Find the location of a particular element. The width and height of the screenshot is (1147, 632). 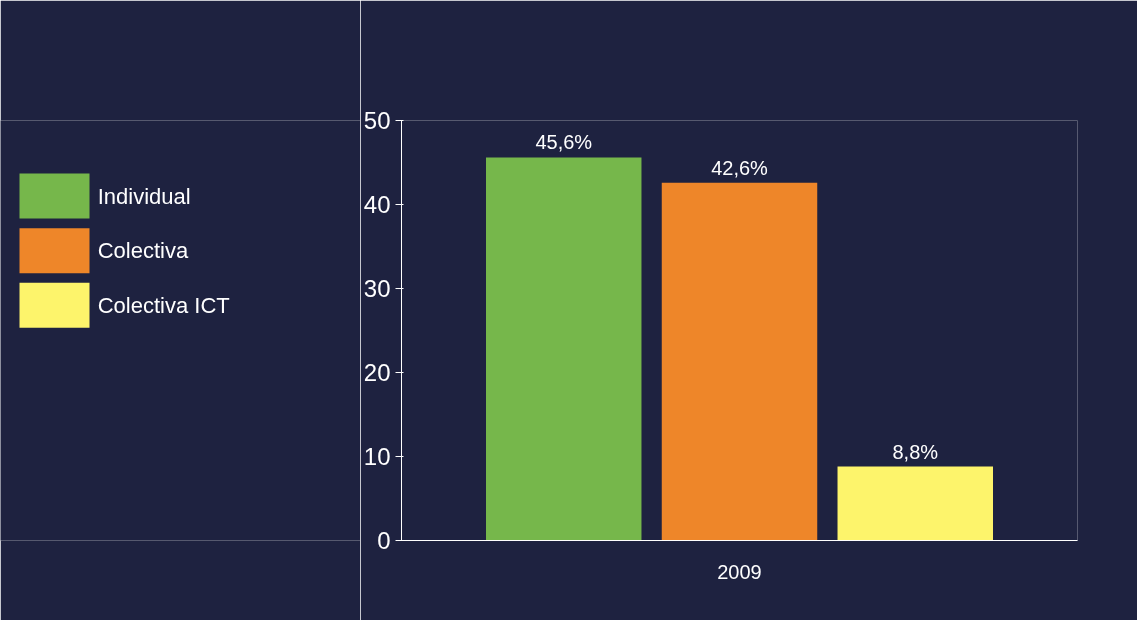

data-label: 42,6% is located at coordinates (740, 167).